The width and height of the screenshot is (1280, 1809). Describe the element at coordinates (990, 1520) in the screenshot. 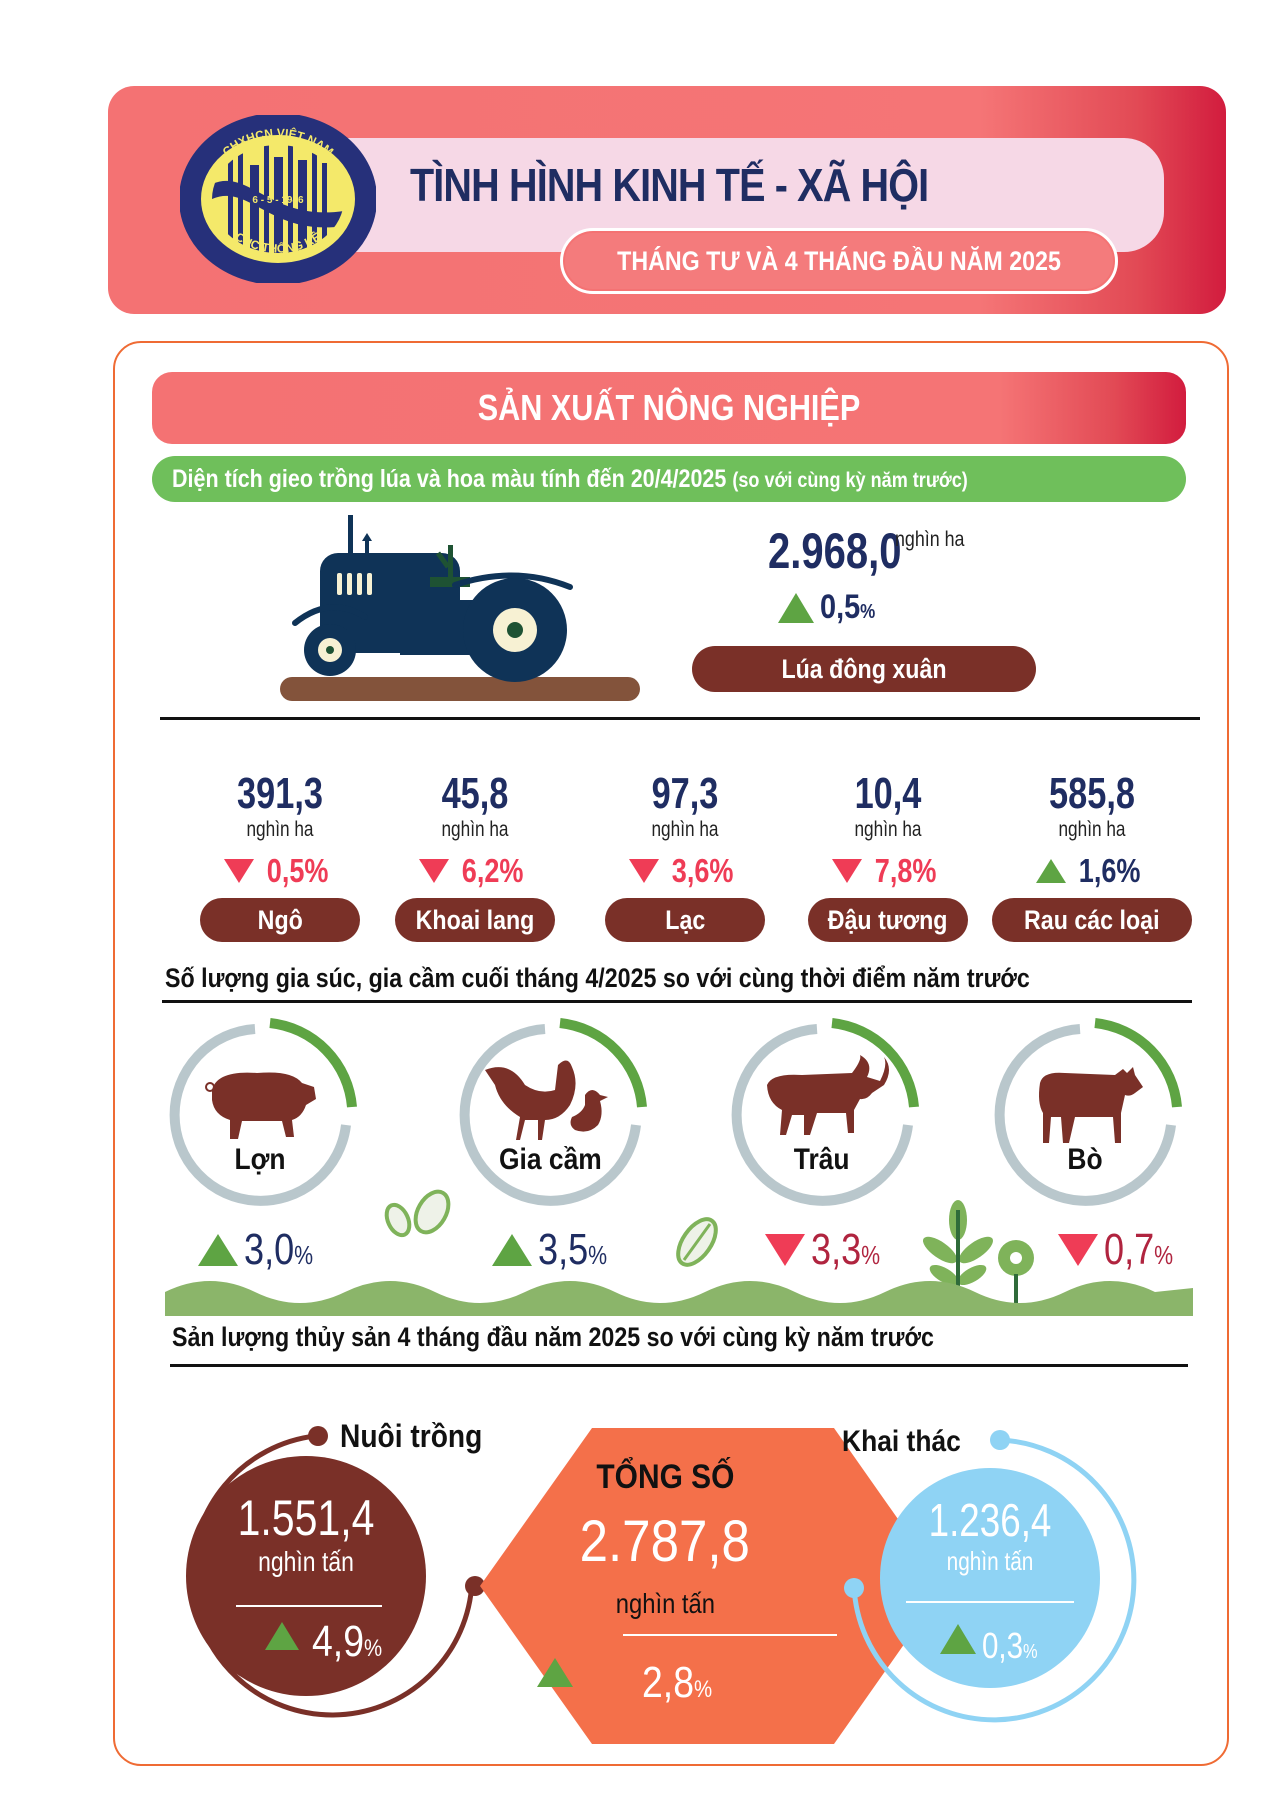

I see `capture-value: 1.236,4` at that location.